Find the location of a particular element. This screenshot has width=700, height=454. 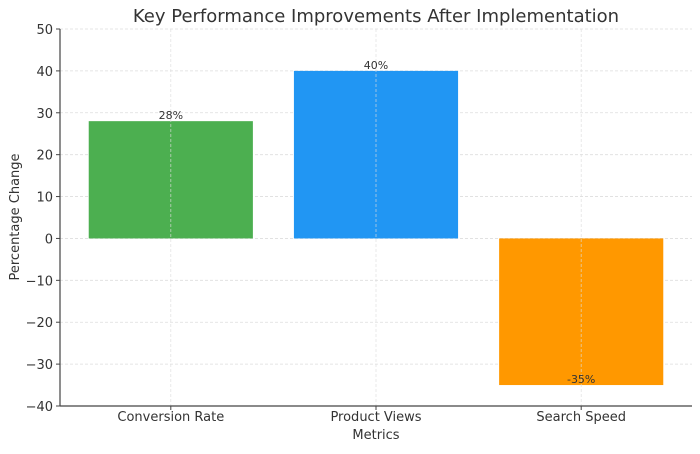

y-tick-label: −20 is located at coordinates (39, 323).